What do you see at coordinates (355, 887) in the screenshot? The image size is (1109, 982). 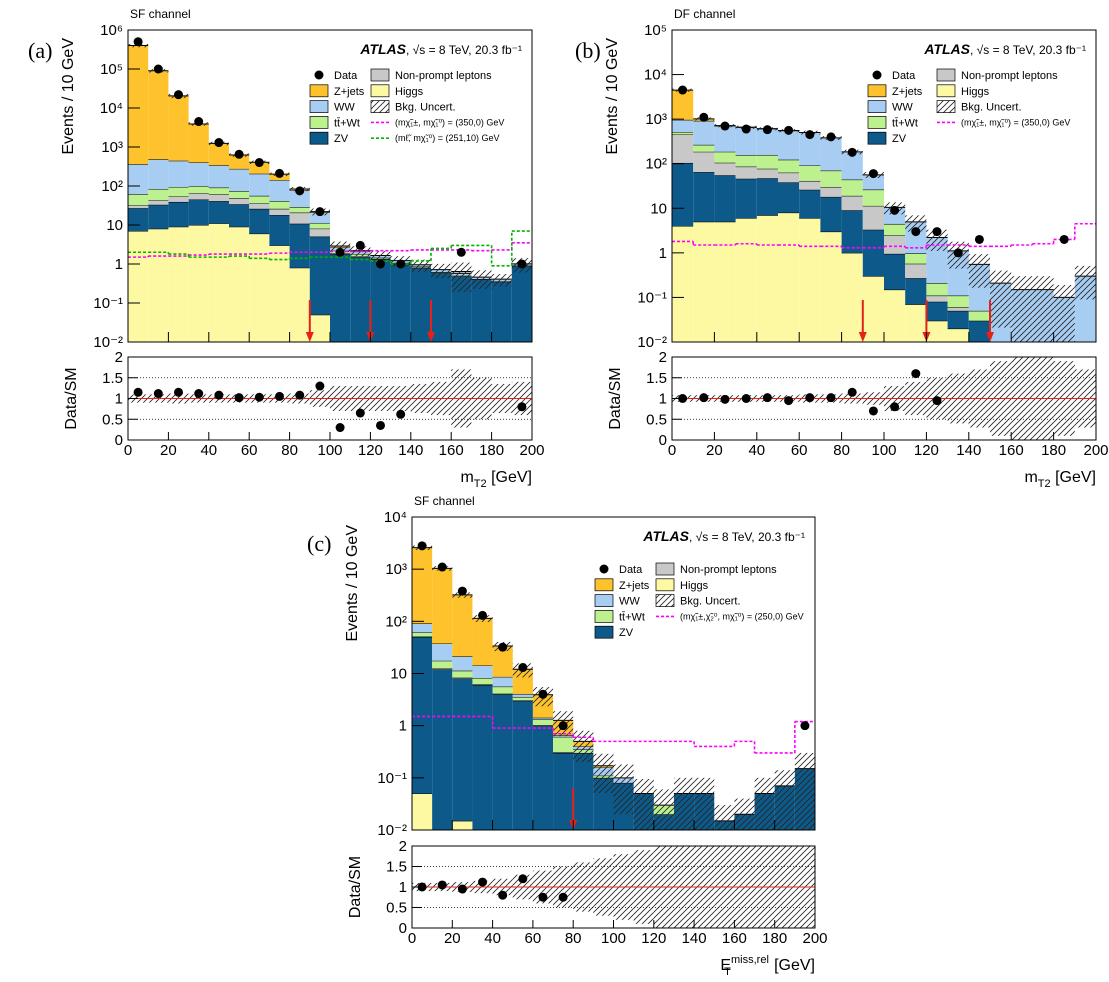 I see `y-axis-title: Data/SM` at bounding box center [355, 887].